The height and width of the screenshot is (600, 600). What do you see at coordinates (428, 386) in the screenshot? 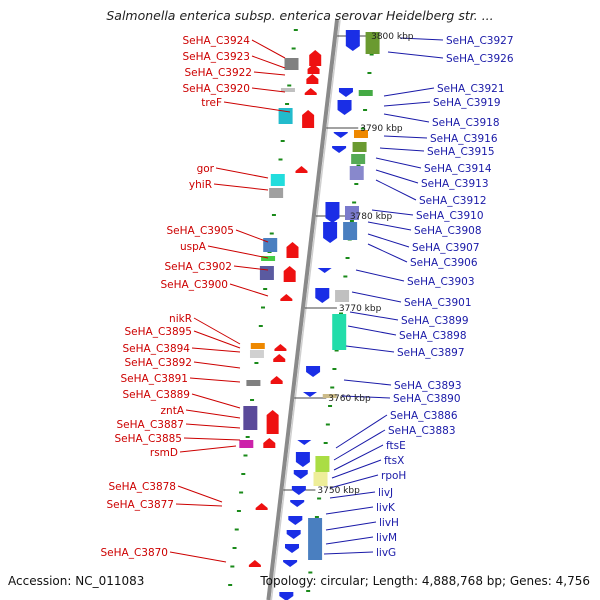
I see `right-gene-label: SeHA_C3893` at bounding box center [428, 386].